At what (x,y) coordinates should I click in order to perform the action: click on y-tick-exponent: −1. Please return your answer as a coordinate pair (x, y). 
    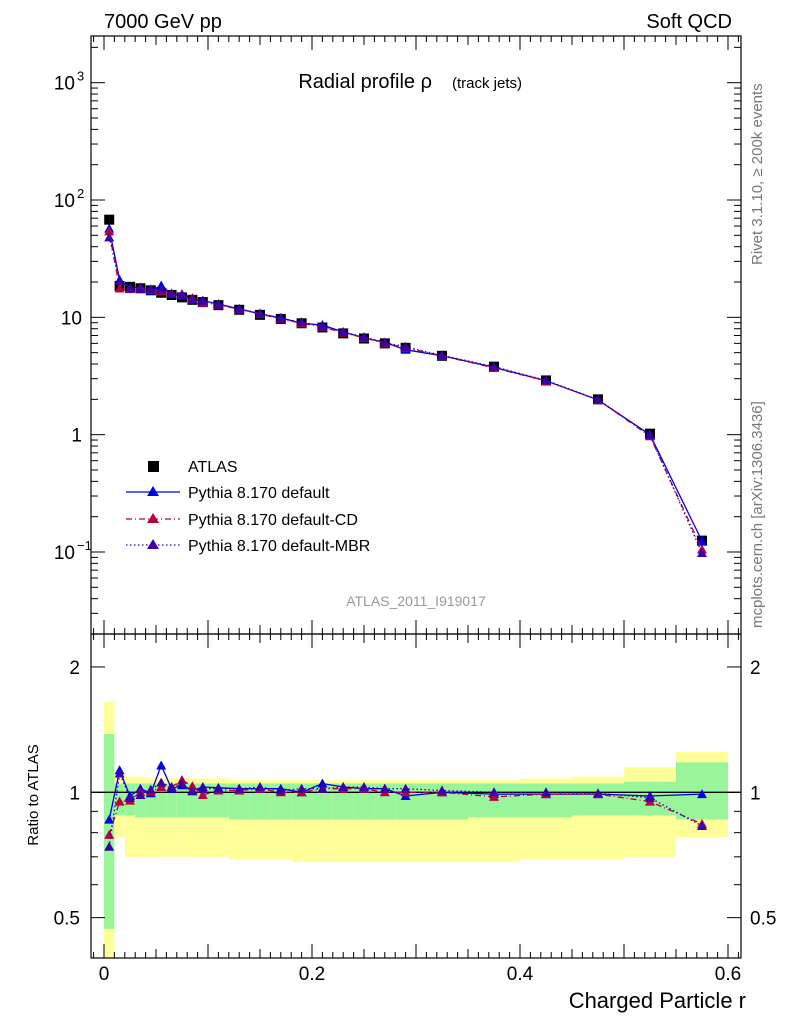
    Looking at the image, I should click on (84, 545).